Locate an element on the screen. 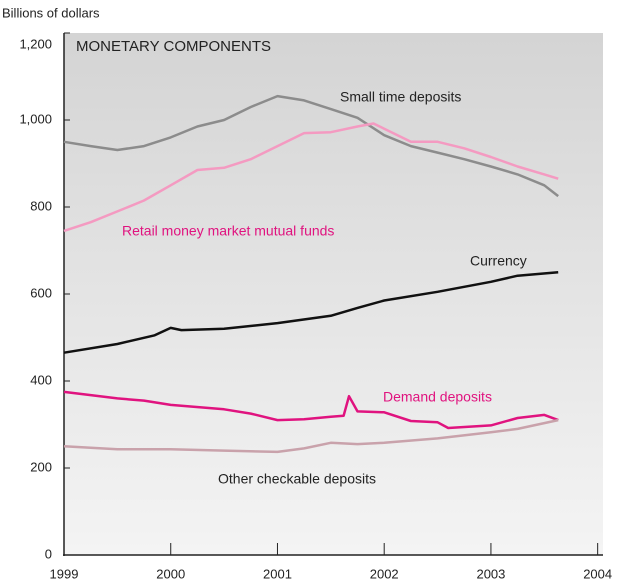 Image resolution: width=621 pixels, height=584 pixels. x-tick-label: 2004 is located at coordinates (597, 573).